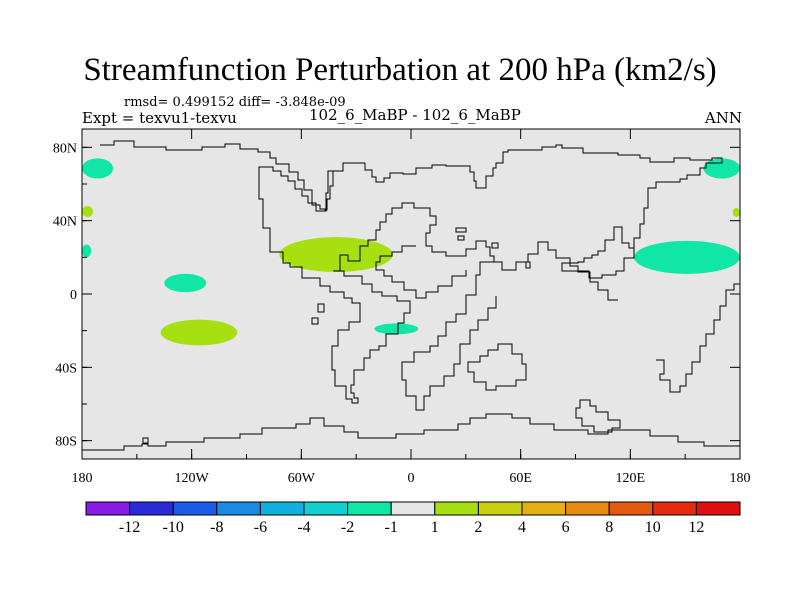 This screenshot has height=600, width=800. Describe the element at coordinates (566, 527) in the screenshot. I see `colorbar-label: 6` at that location.